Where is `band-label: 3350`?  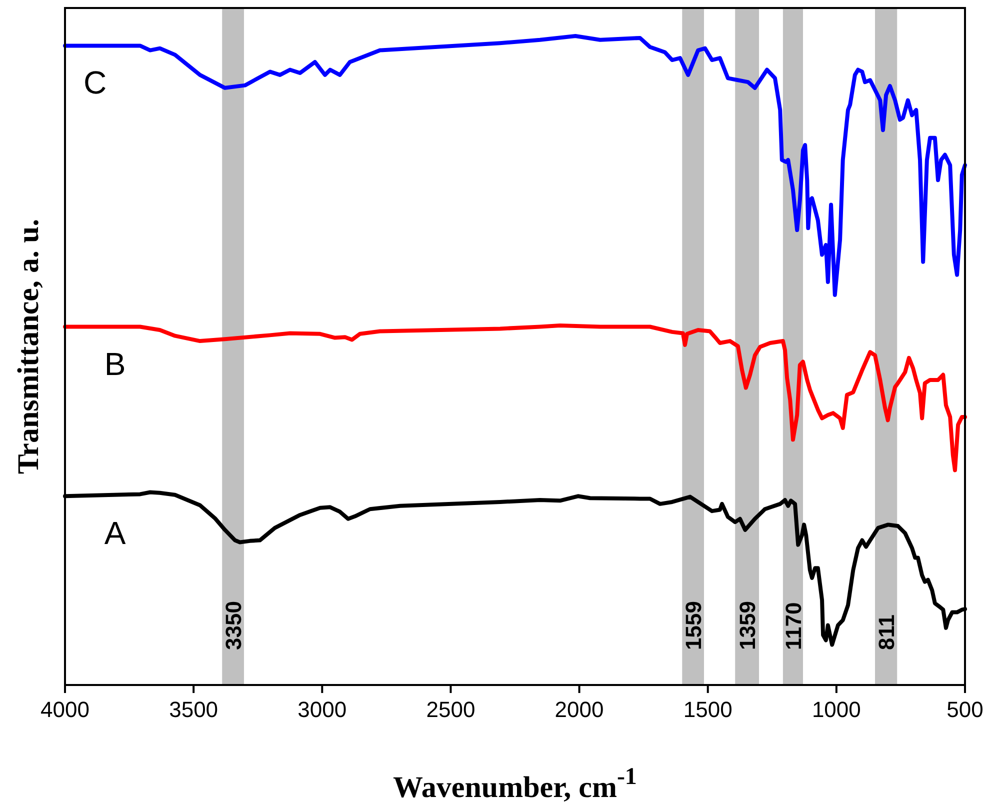 band-label: 3350 is located at coordinates (233, 625).